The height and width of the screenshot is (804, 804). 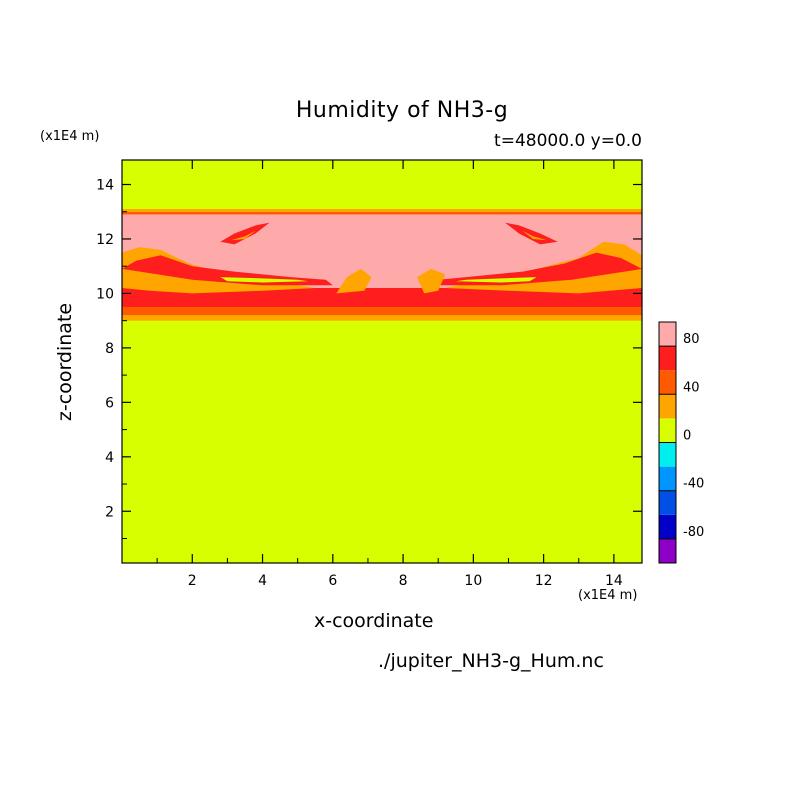 I want to click on y-tick-label-8: 8, so click(x=109, y=349).